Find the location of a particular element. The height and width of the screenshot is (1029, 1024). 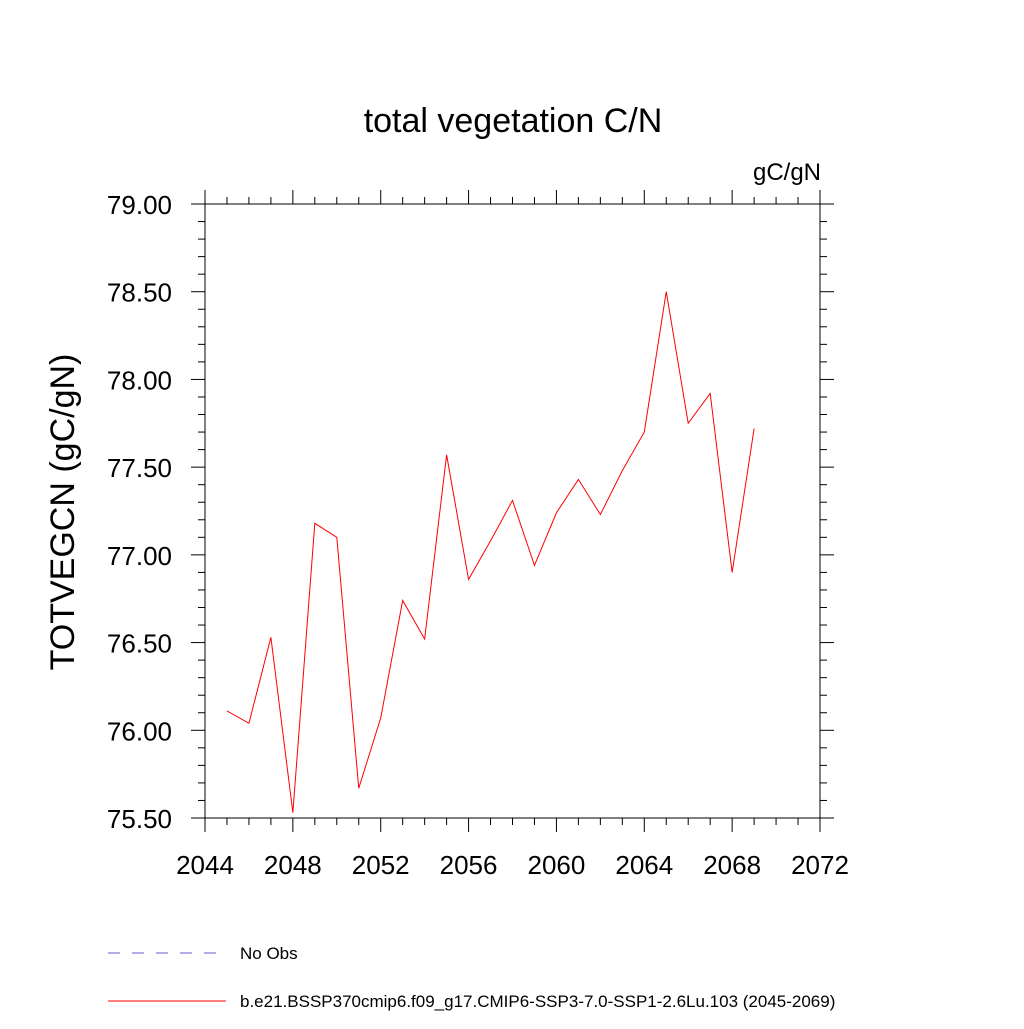

y-tick-label: 76.00 is located at coordinates (139, 731).